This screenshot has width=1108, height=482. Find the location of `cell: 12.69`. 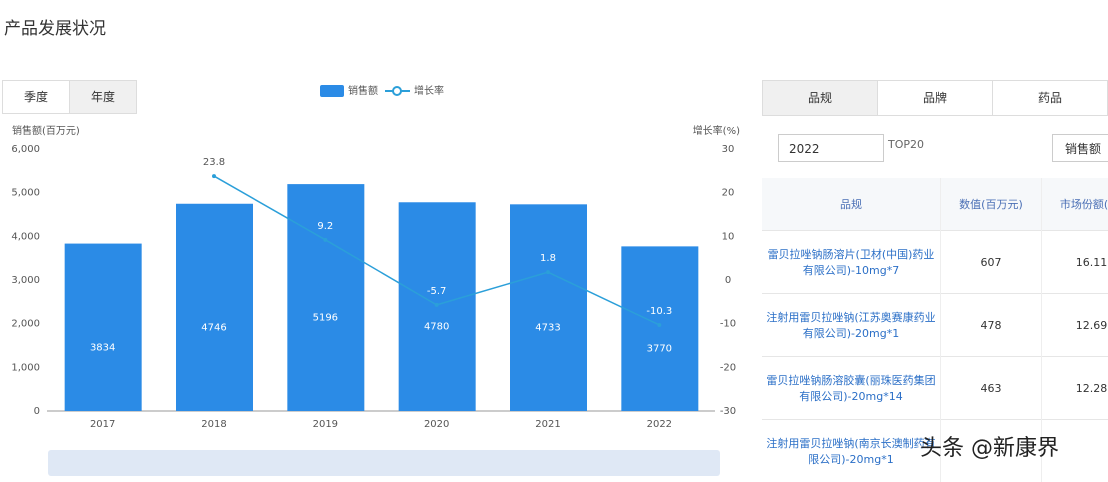

cell: 12.69 is located at coordinates (1074, 325).